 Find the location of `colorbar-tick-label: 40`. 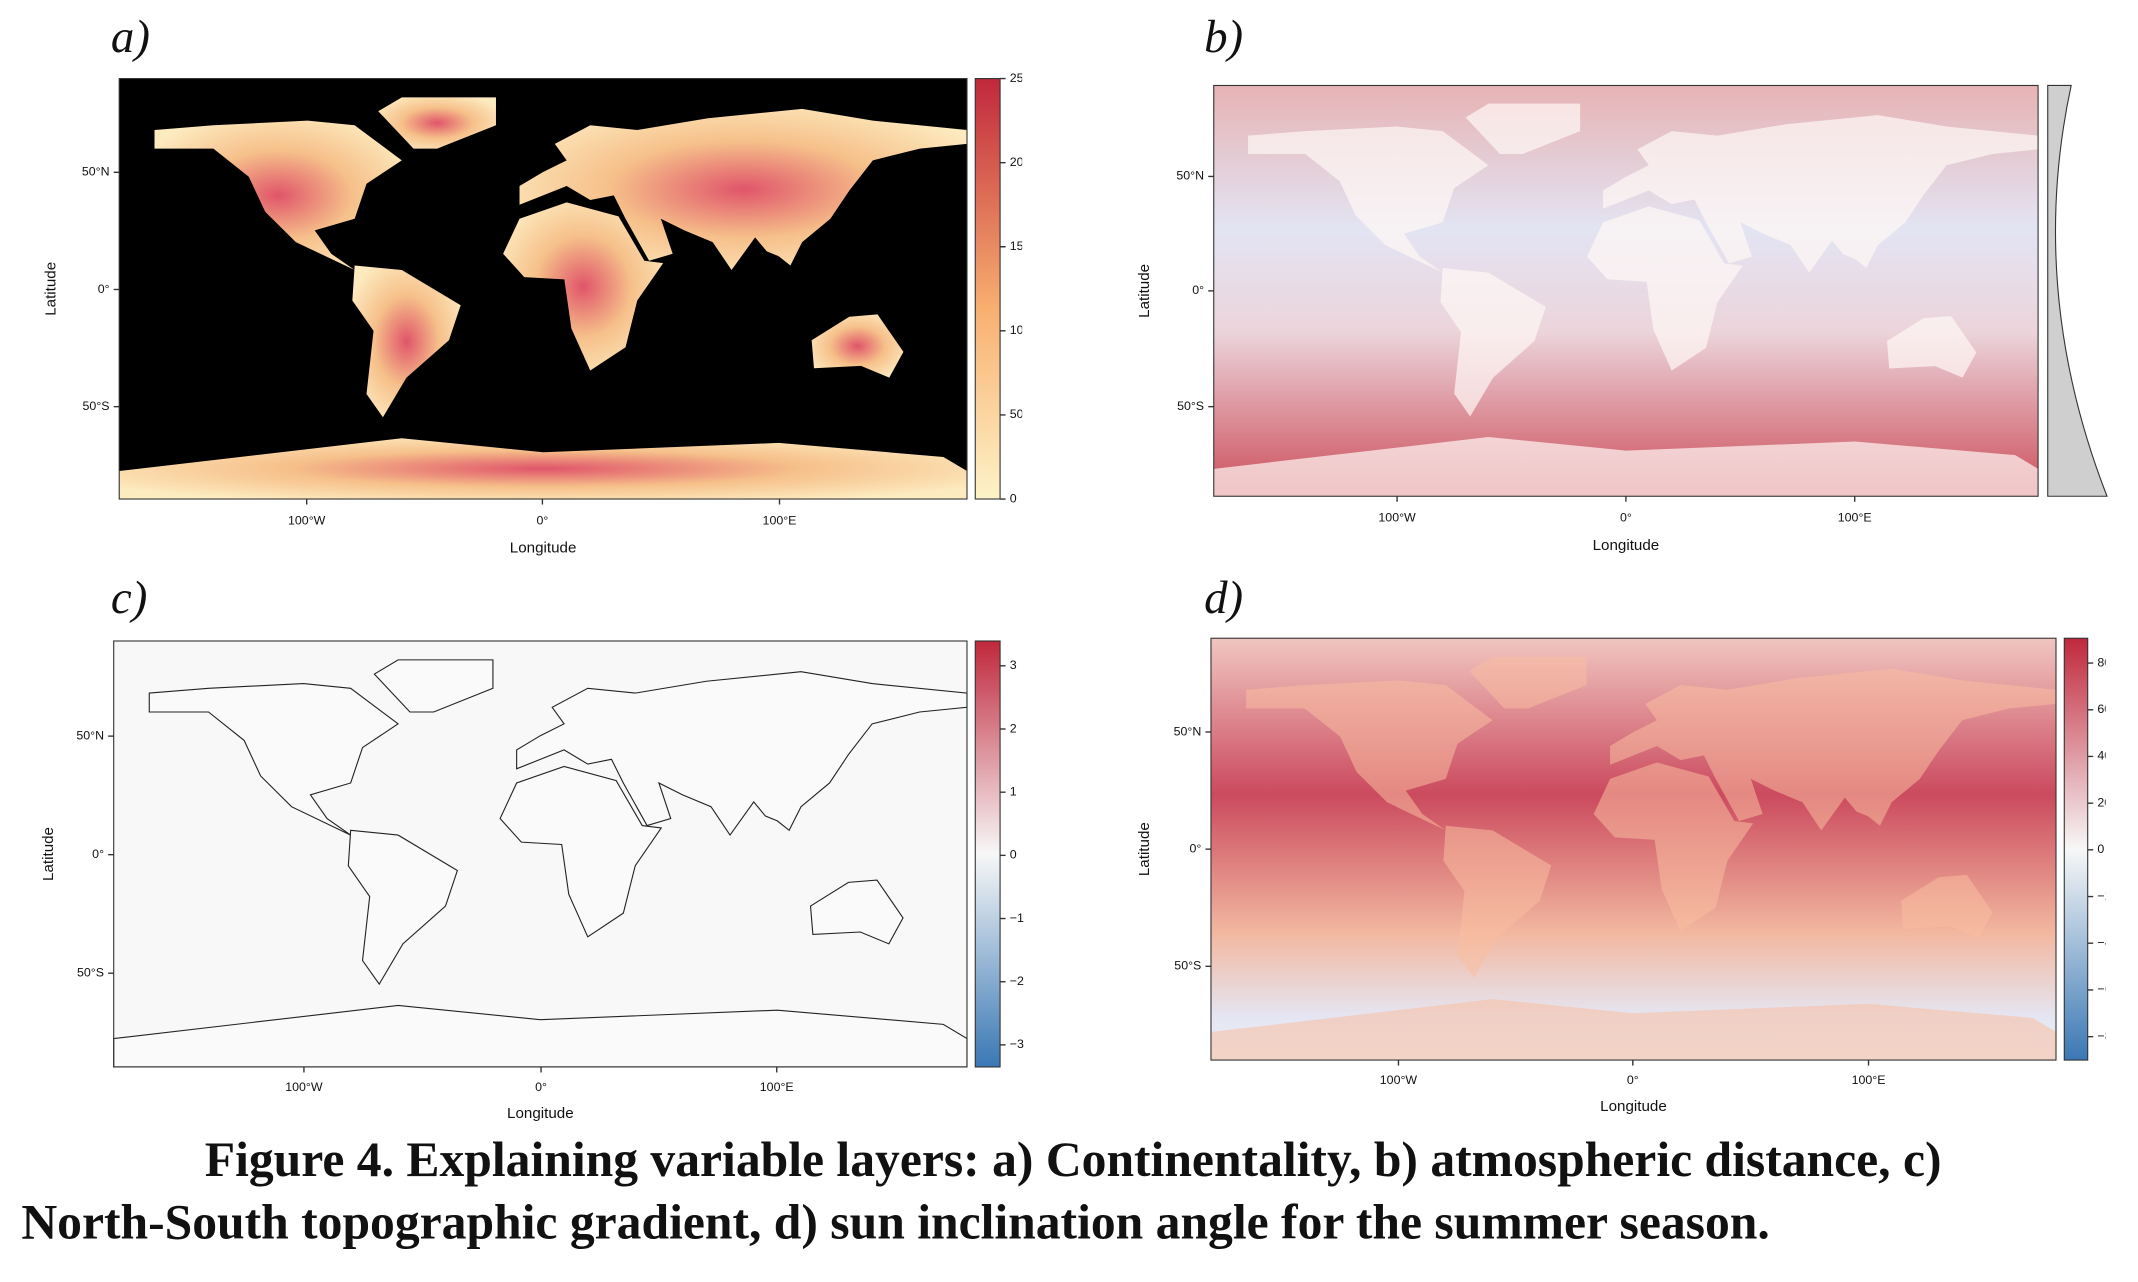

colorbar-tick-label: 40 is located at coordinates (2104, 756).